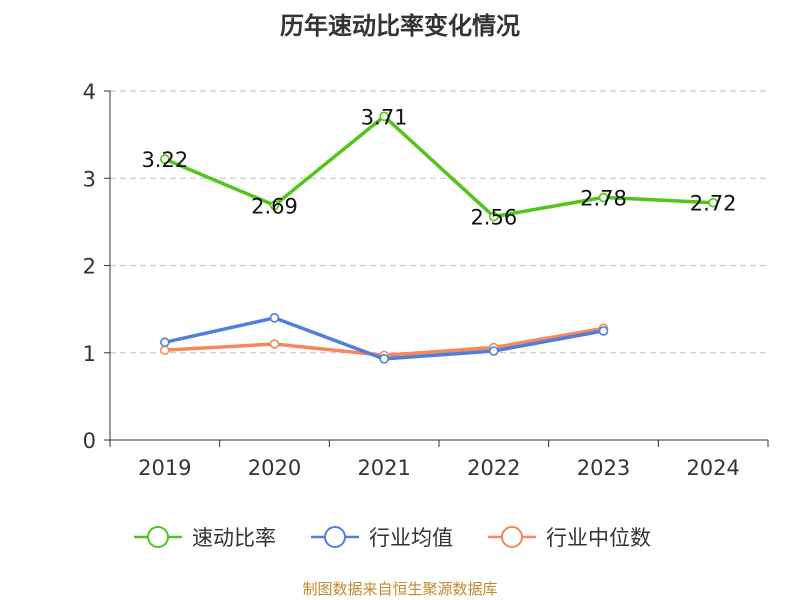 Image resolution: width=800 pixels, height=600 pixels. I want to click on data-label-2021: 3.71, so click(384, 117).